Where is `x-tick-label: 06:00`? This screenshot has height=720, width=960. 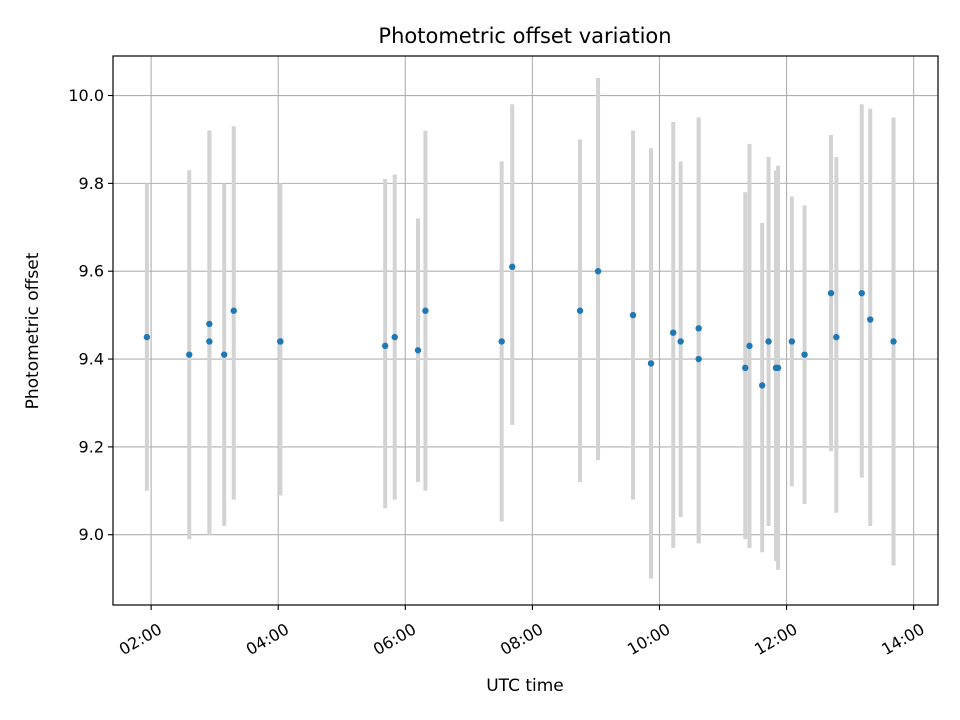
x-tick-label: 06:00 is located at coordinates (394, 639).